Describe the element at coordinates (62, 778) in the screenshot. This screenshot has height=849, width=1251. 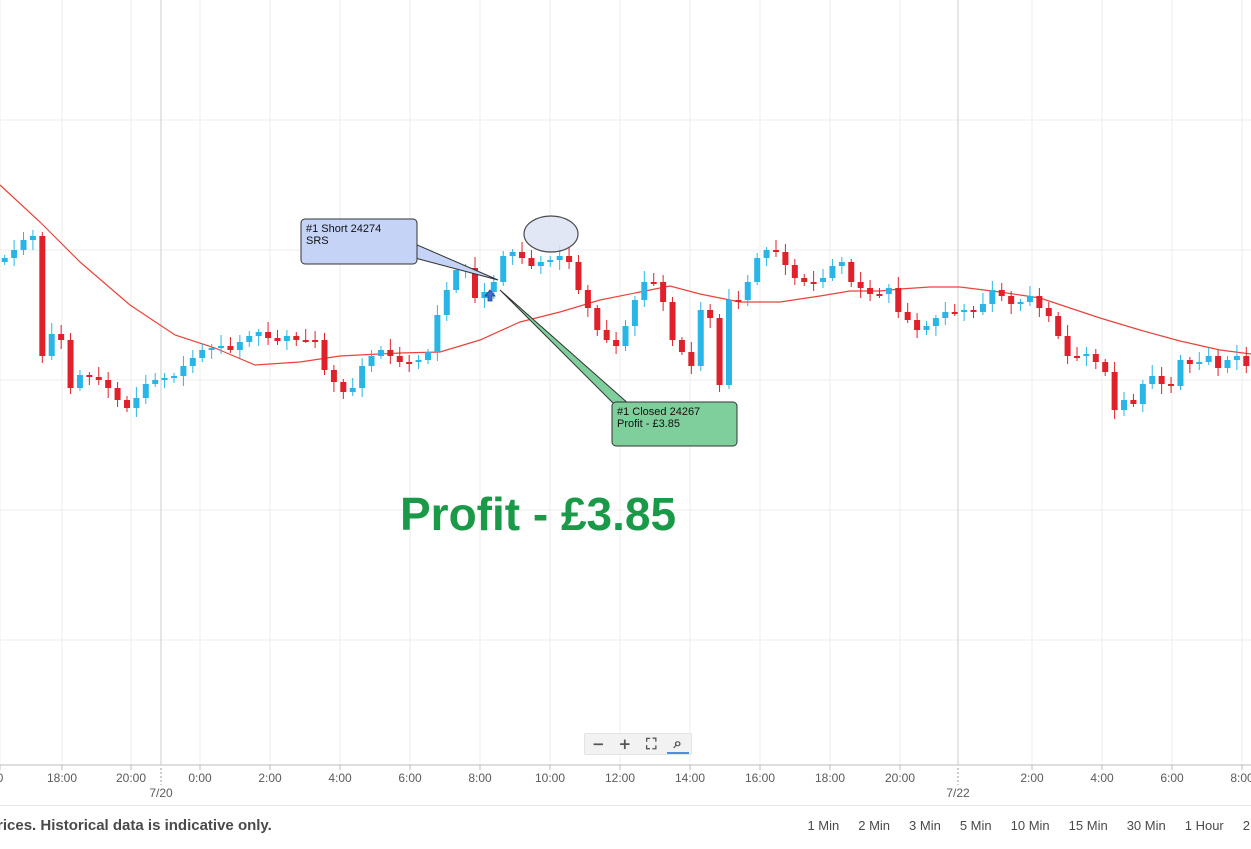
I see `x-tick-label: 18:00` at that location.